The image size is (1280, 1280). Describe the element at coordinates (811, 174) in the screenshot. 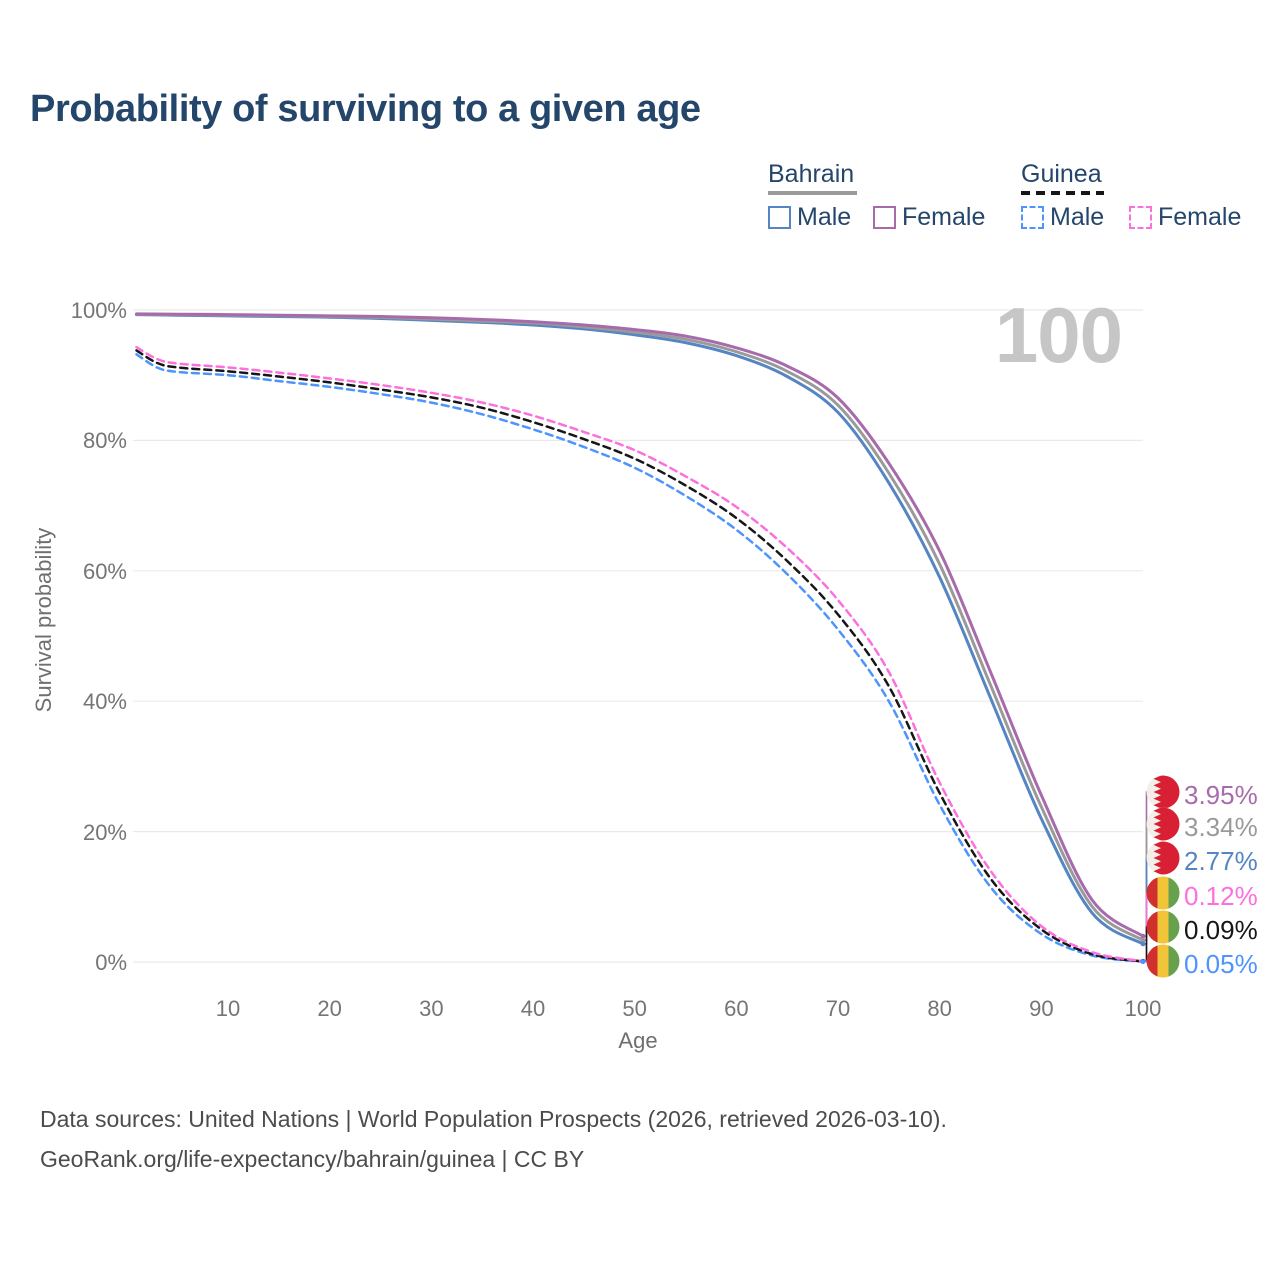

I see `legend-group-bahrain-header: Bahrain` at that location.